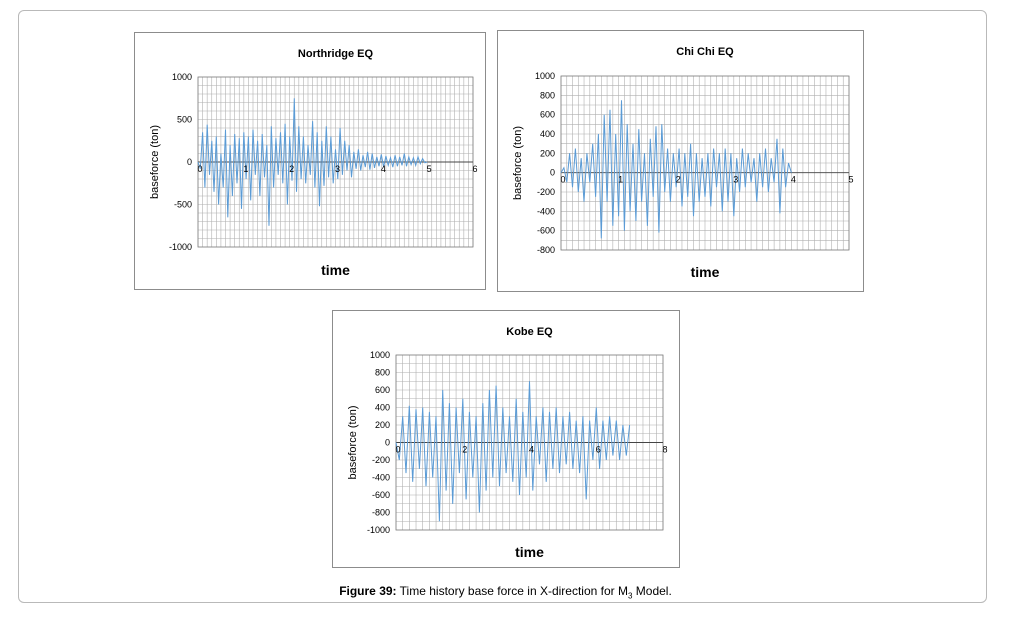 This screenshot has width=1011, height=617. I want to click on caption-label: Figure 39:, so click(368, 591).